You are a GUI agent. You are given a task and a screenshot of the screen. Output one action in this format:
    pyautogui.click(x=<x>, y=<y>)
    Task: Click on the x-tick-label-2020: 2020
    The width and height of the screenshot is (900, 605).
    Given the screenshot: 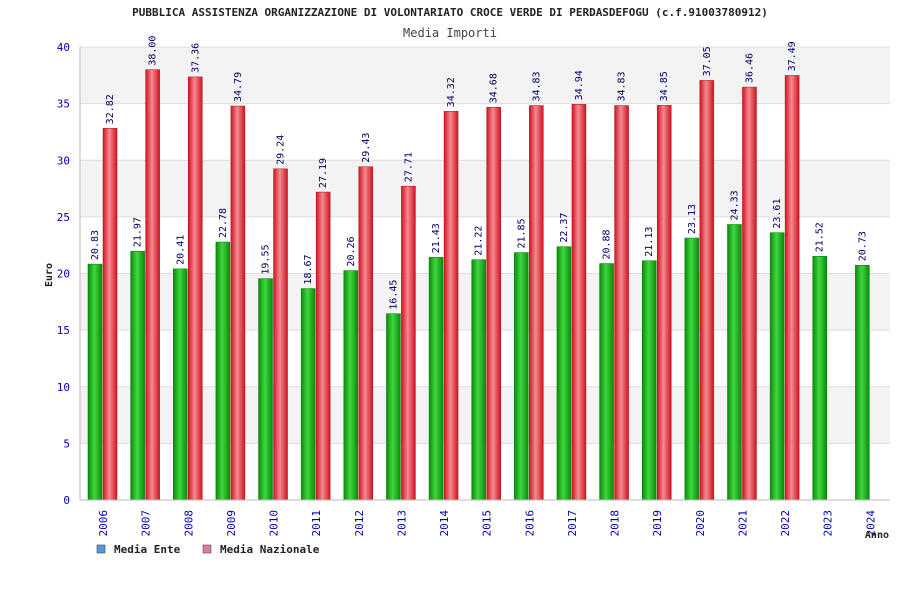 What is the action you would take?
    pyautogui.click(x=700, y=523)
    